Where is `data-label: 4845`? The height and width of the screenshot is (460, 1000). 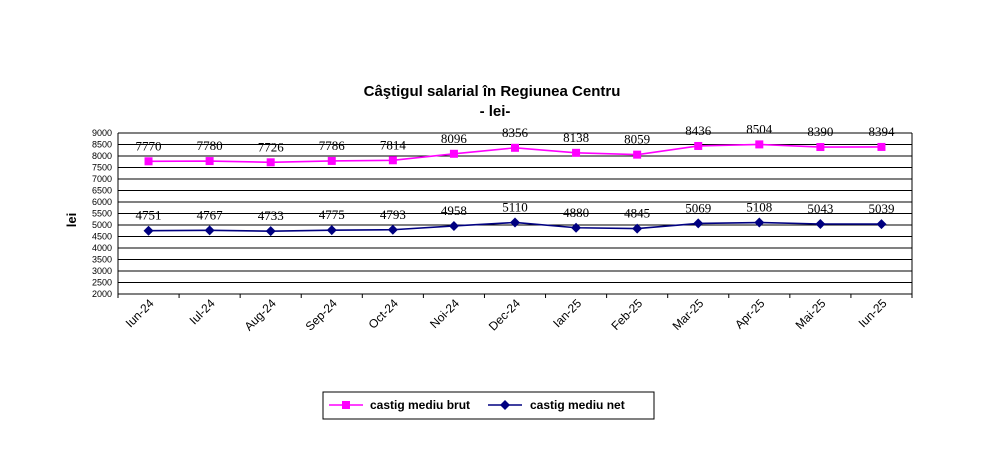
data-label: 4845 is located at coordinates (637, 213).